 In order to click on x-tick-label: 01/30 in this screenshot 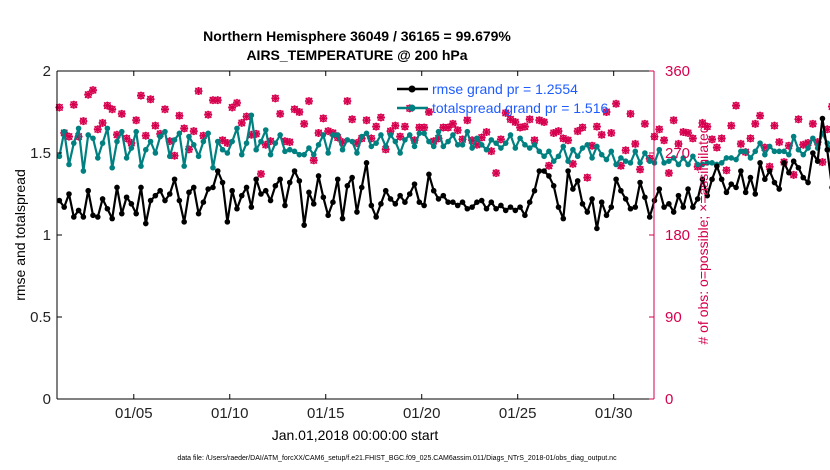, I will do `click(614, 413)`.